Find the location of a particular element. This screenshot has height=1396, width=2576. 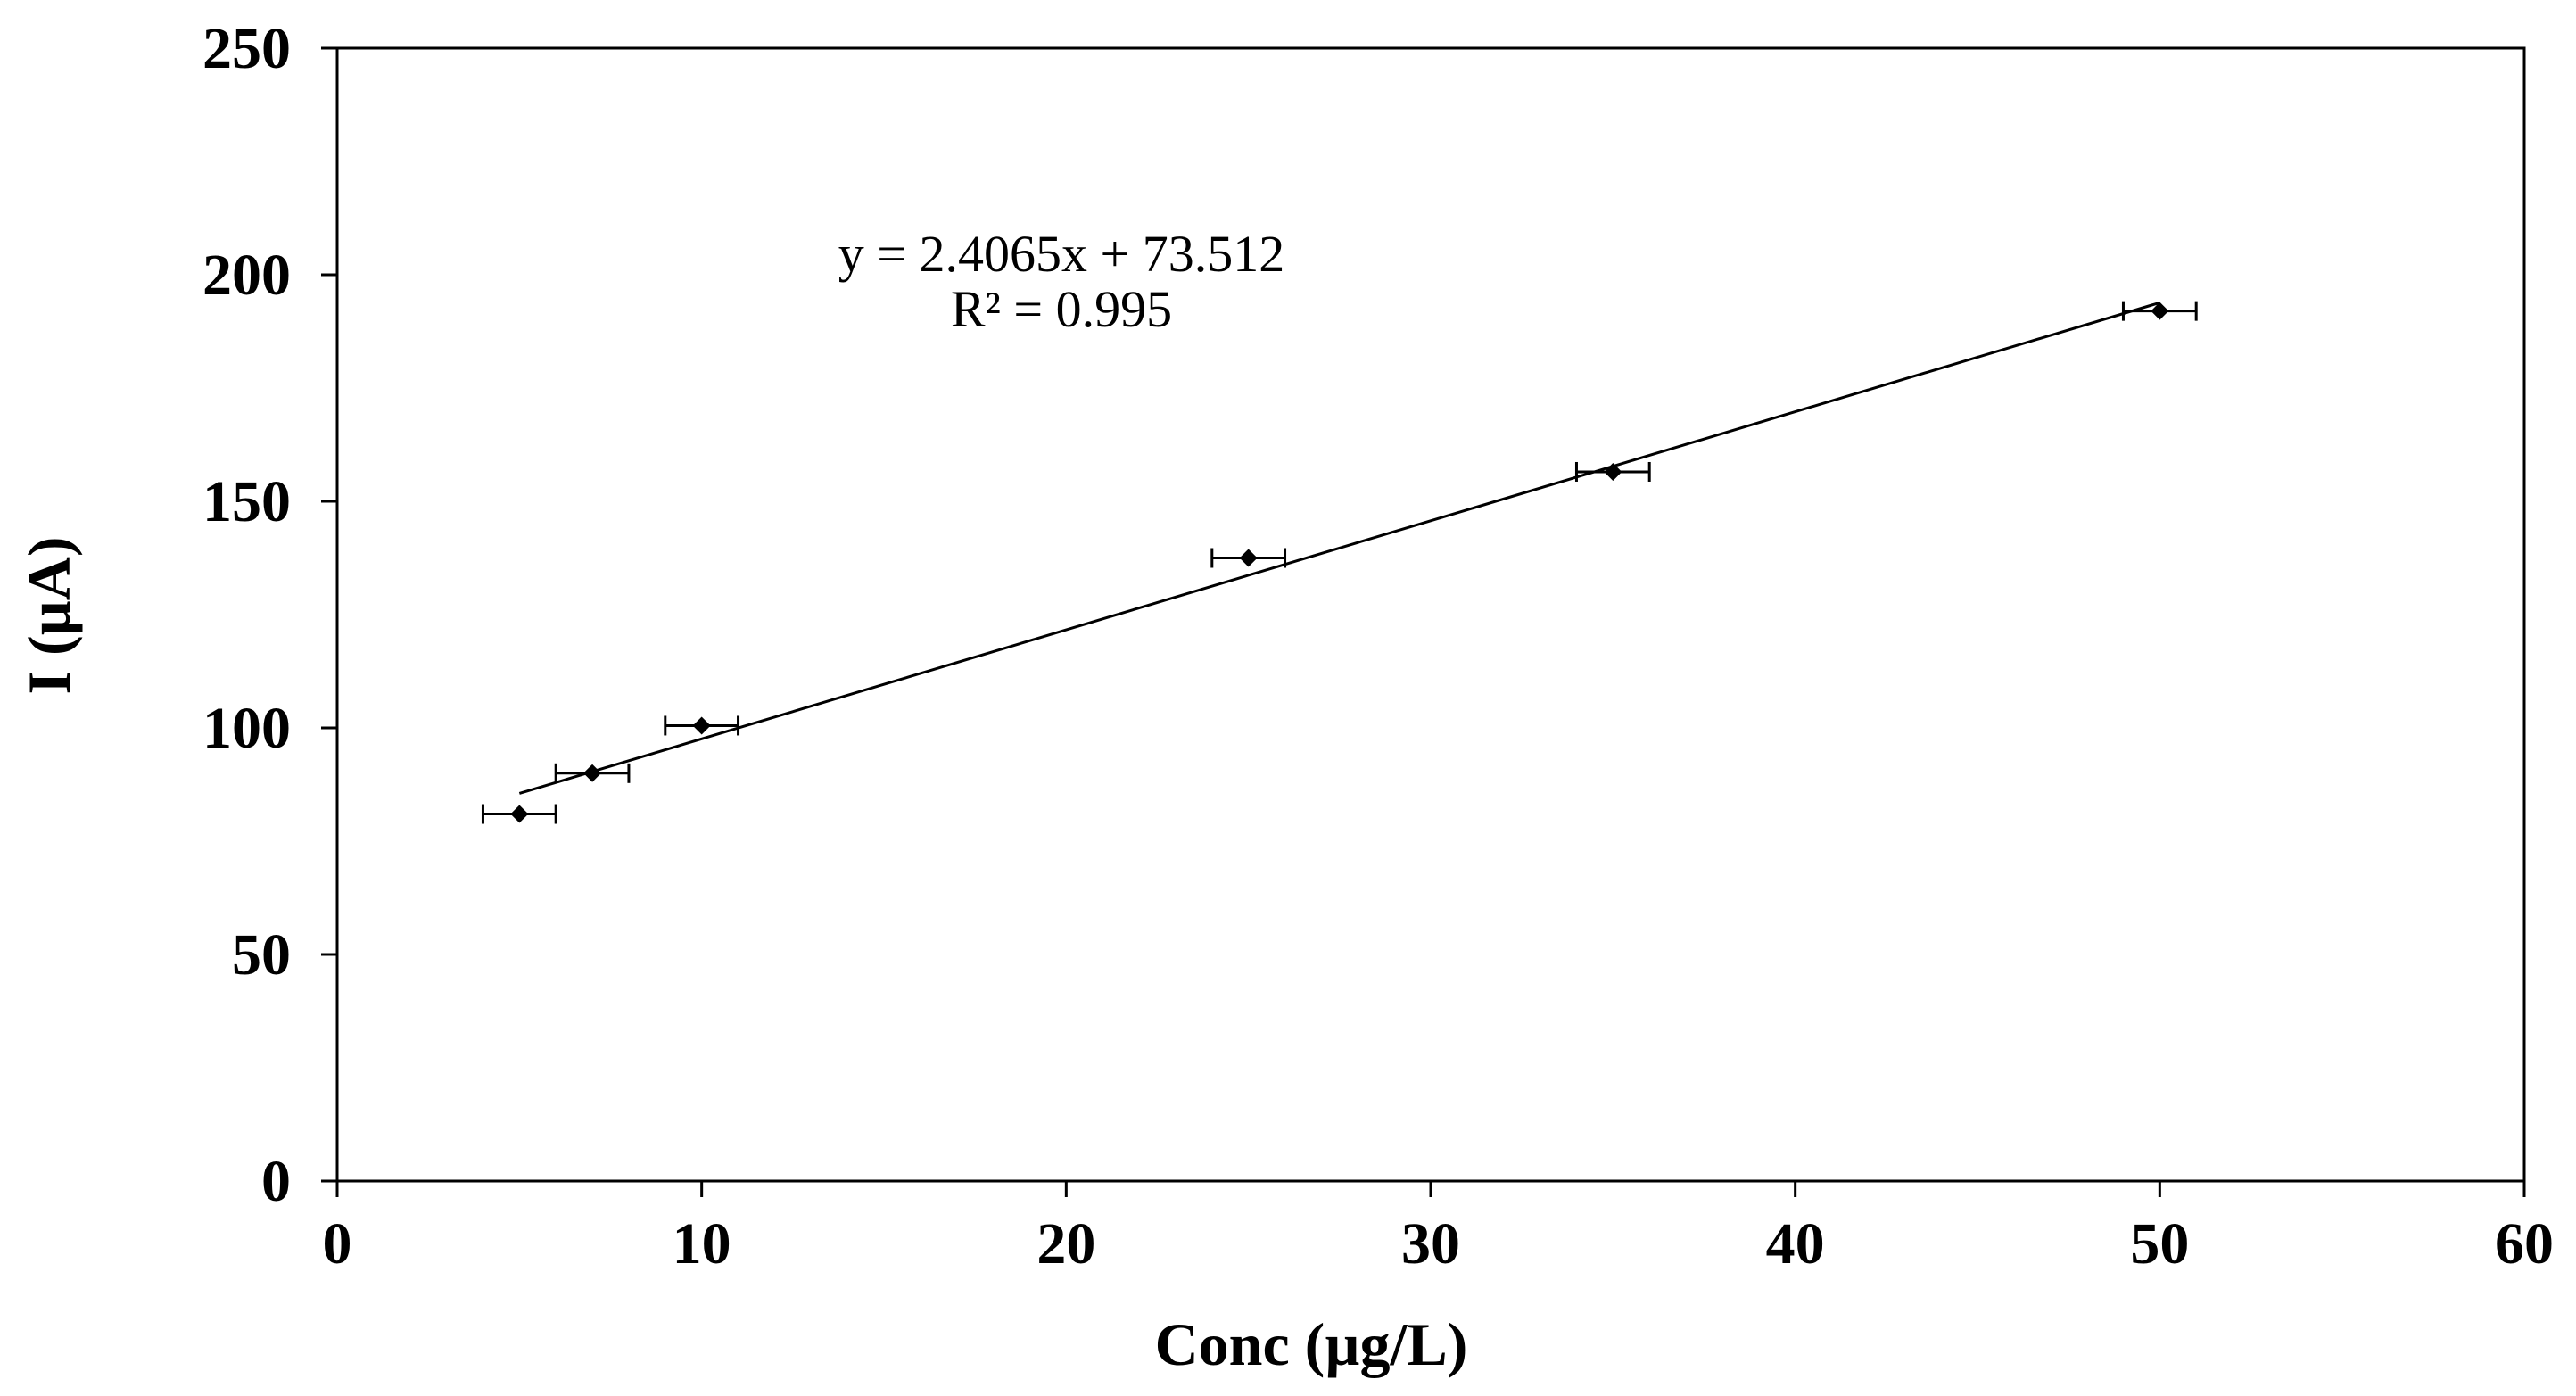

equation-annotation: y = 2.4065x + 73.512 is located at coordinates (1061, 254).